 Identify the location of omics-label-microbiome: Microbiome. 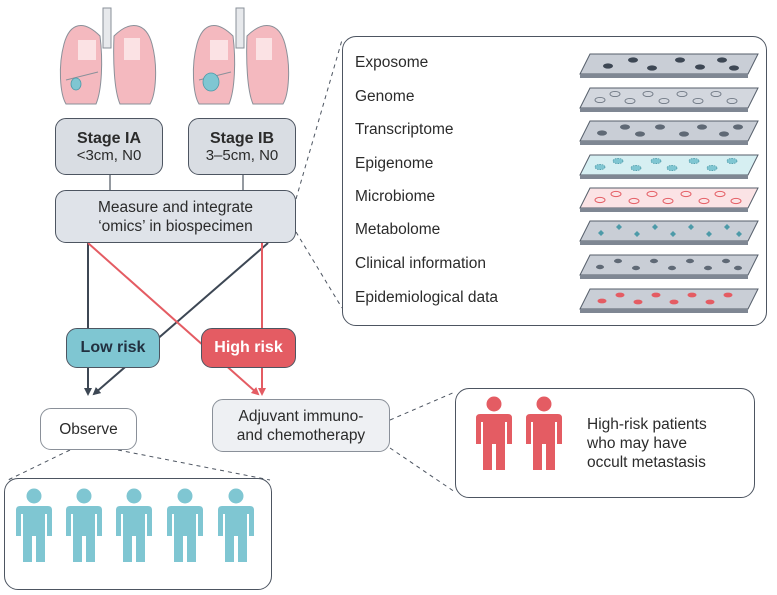
(395, 196).